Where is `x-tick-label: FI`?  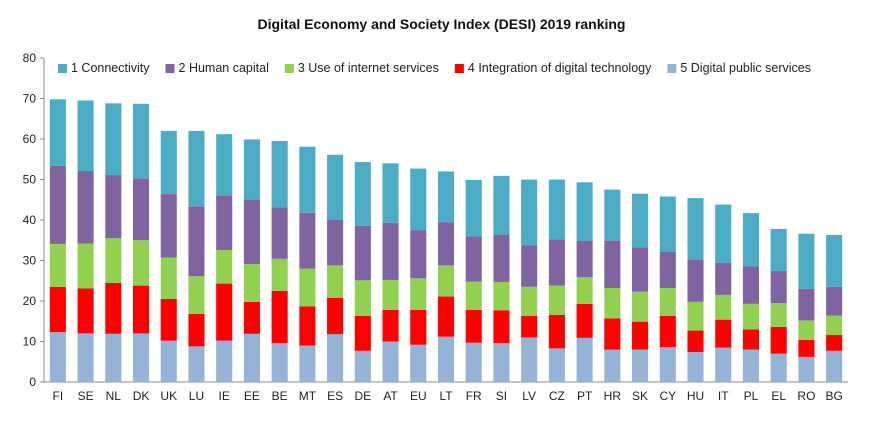 x-tick-label: FI is located at coordinates (58, 396).